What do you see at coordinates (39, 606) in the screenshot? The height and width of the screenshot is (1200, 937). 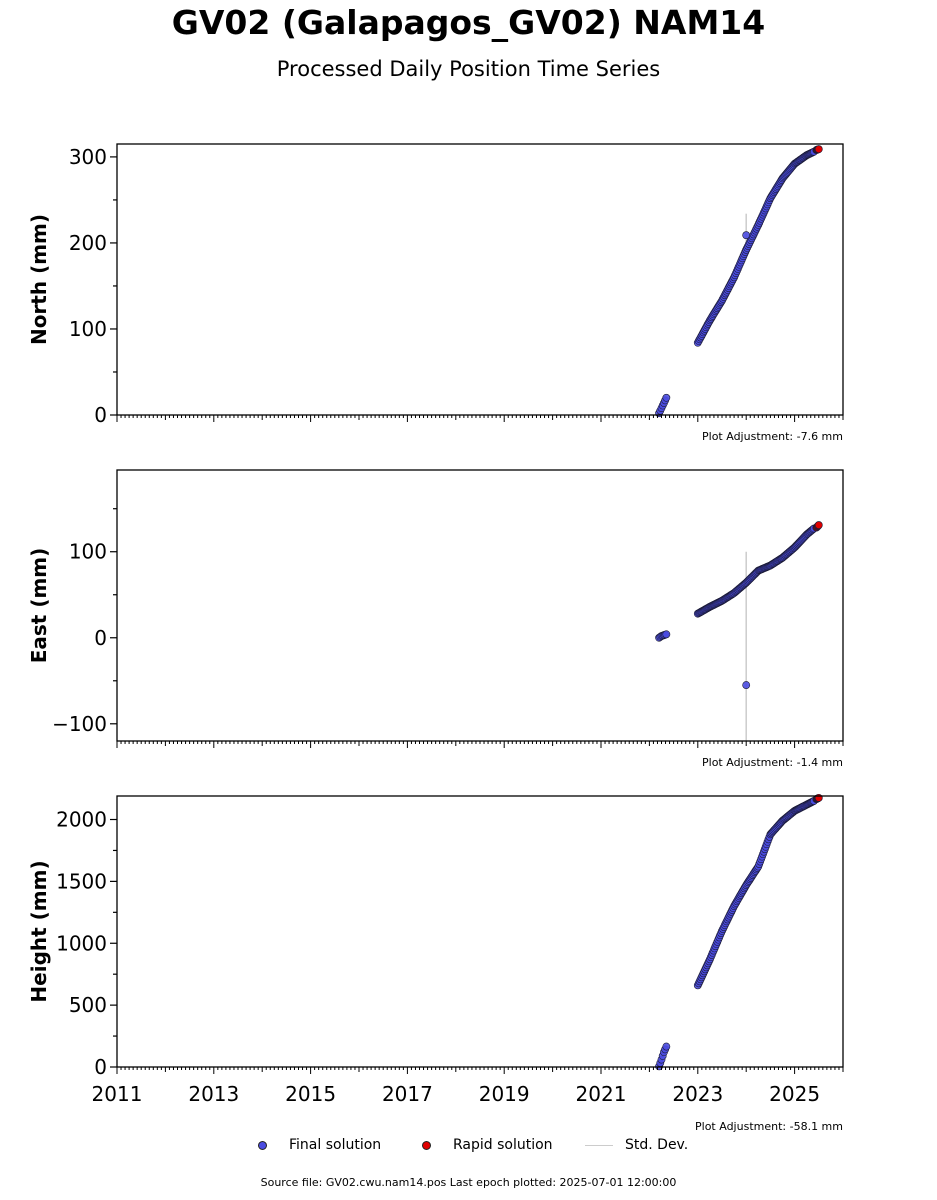 I see `y-axis-label: East (mm)` at bounding box center [39, 606].